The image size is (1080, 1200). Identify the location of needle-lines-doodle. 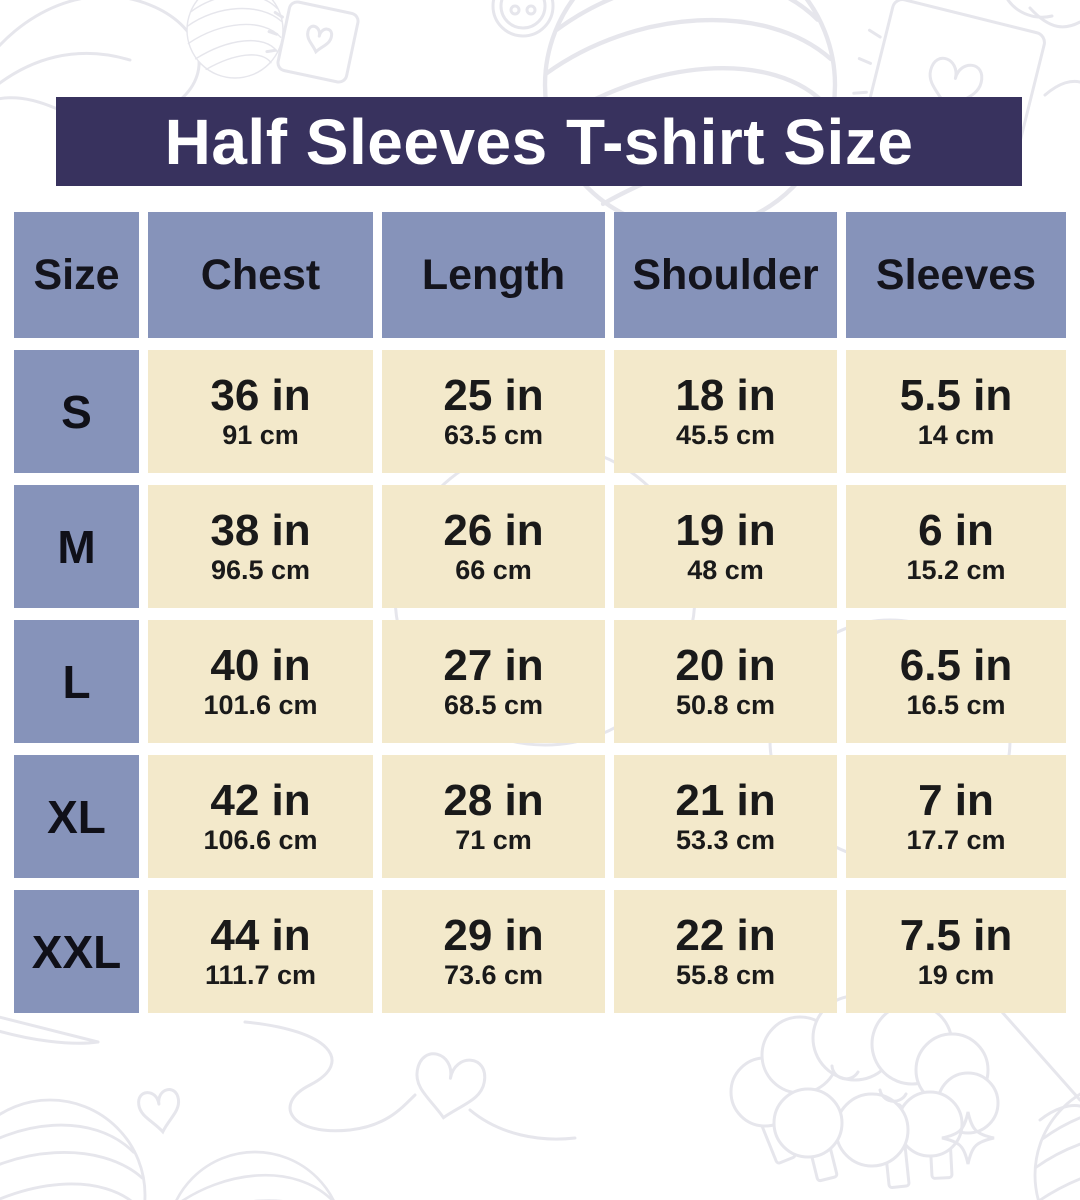
(50, 1030).